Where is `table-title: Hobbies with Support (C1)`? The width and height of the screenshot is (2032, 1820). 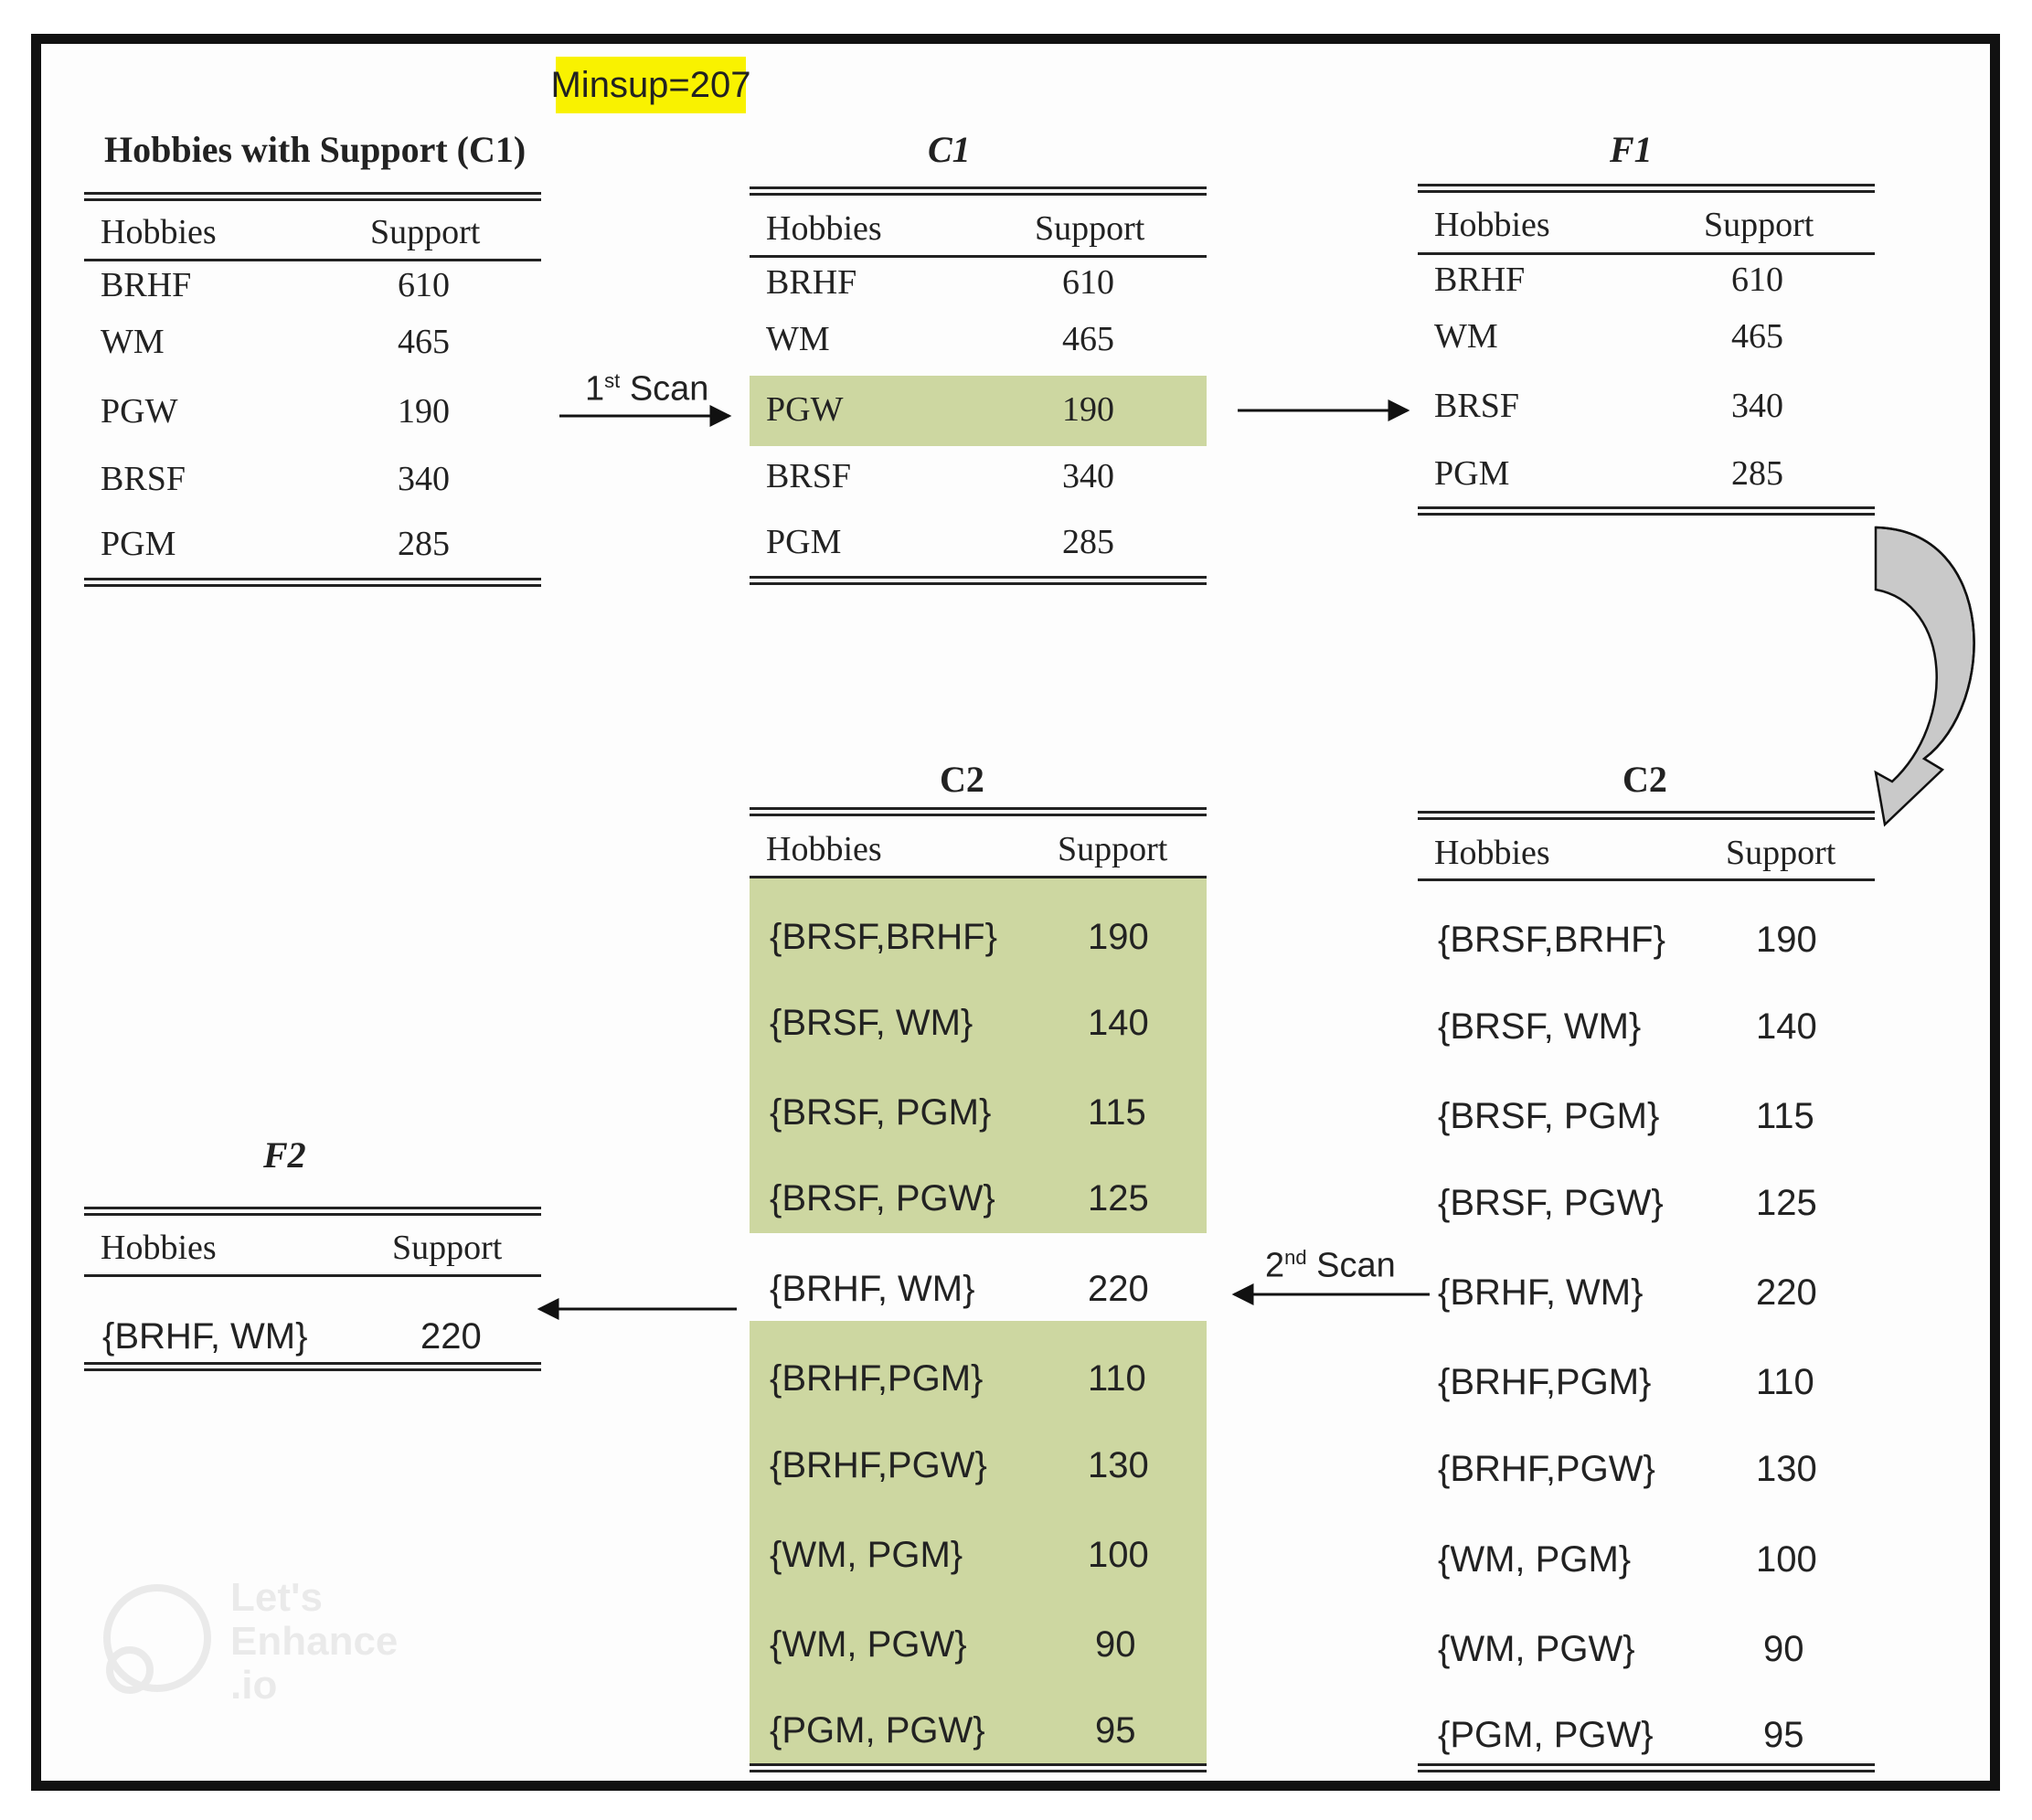
table-title: Hobbies with Support (C1) is located at coordinates (315, 149).